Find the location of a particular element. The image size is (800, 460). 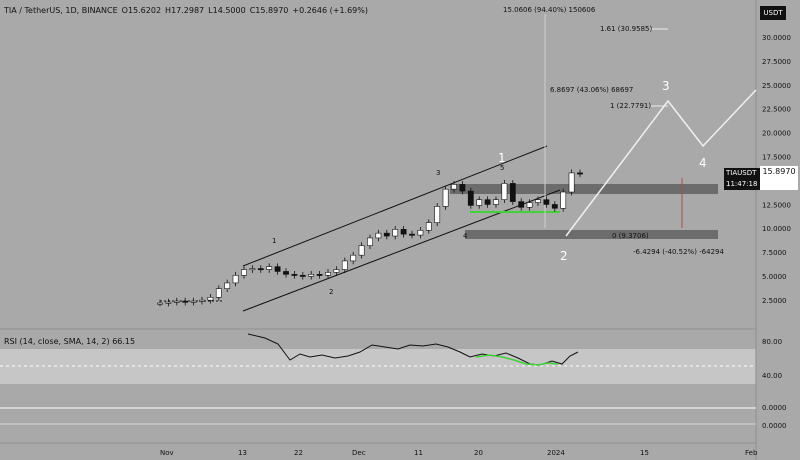

y-tick-label: 22.5000 is located at coordinates (776, 110).